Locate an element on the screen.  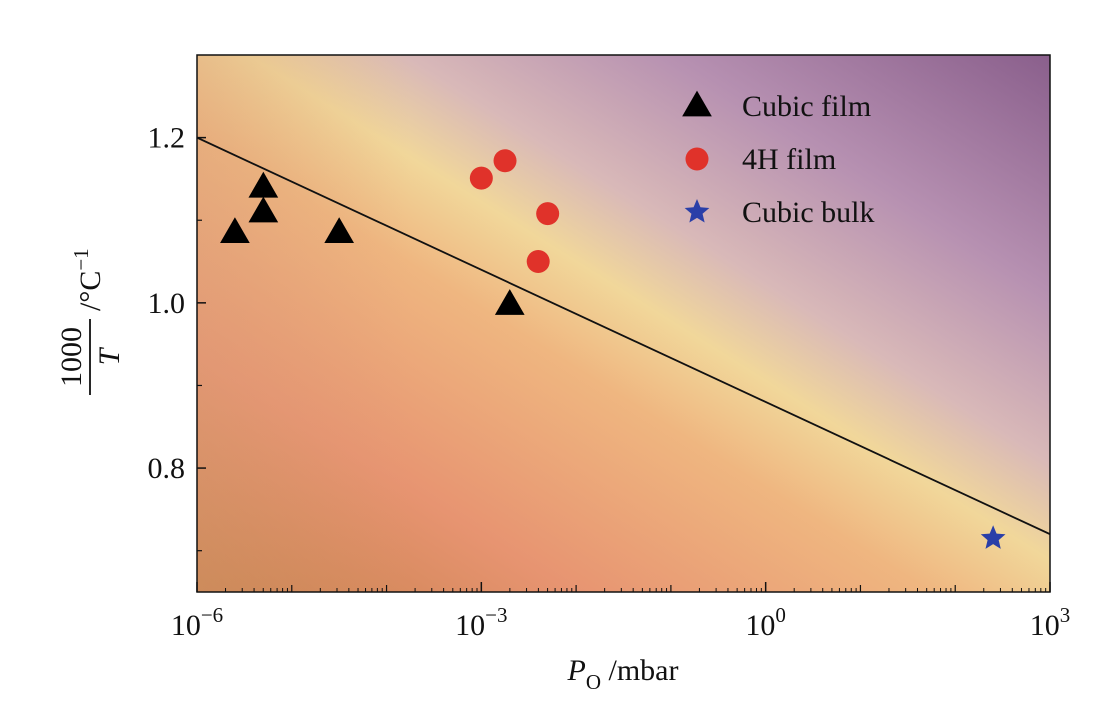
x-tick-label: 10⁰ is located at coordinates (765, 622).